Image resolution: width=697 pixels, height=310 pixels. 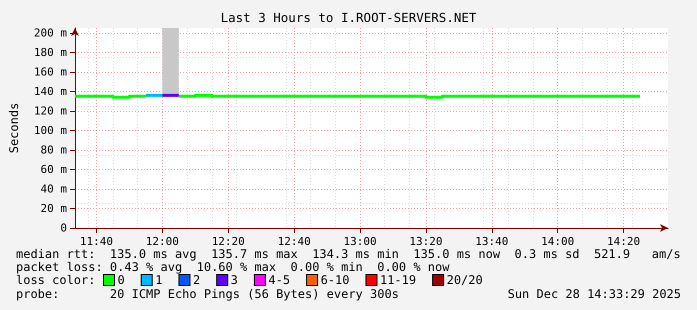 I want to click on y-tick-label: 0, so click(x=63, y=228).